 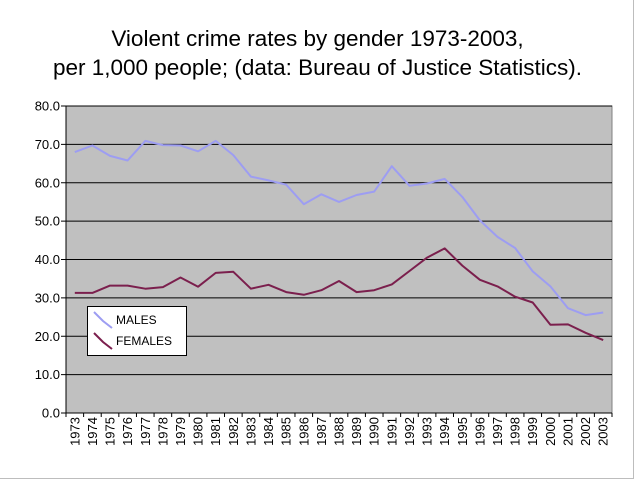 I want to click on x-tick-label: 1993, so click(x=427, y=431).